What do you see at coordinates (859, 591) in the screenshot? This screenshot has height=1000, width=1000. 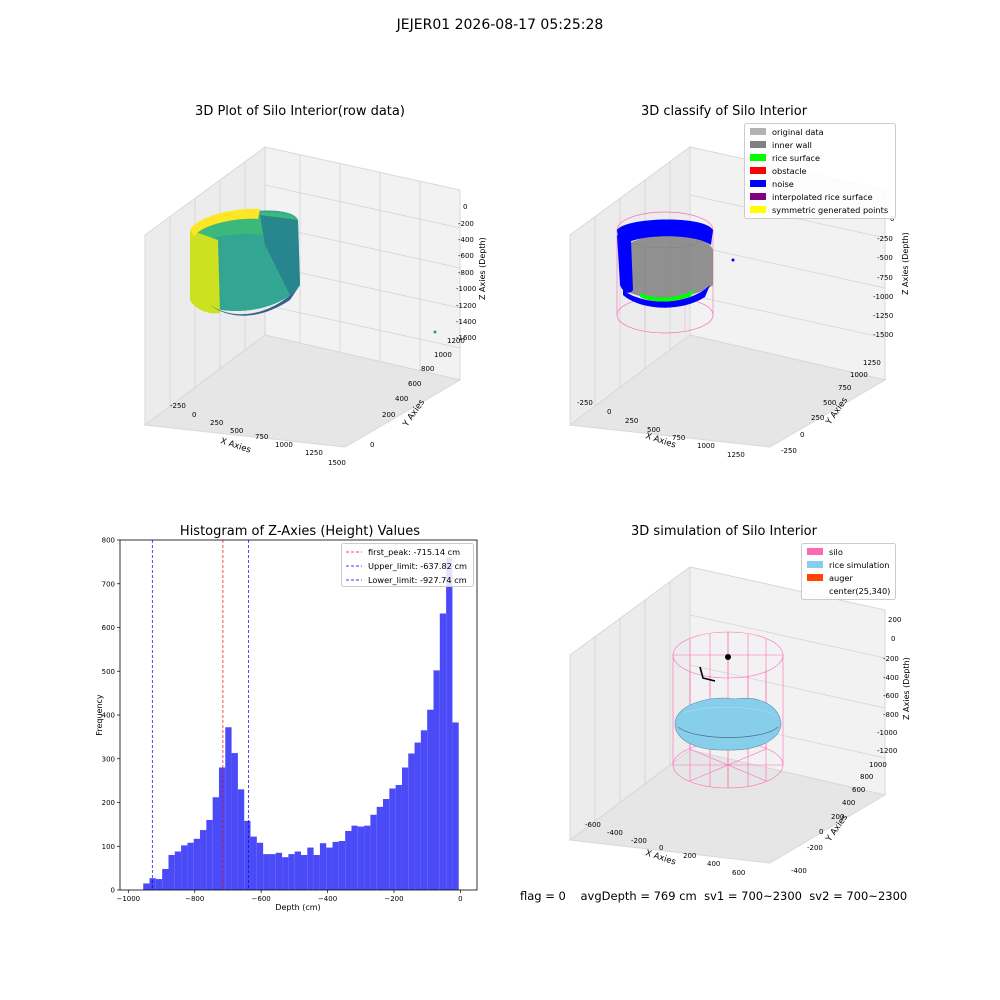 I see `legend-label: center(25,340)` at bounding box center [859, 591].